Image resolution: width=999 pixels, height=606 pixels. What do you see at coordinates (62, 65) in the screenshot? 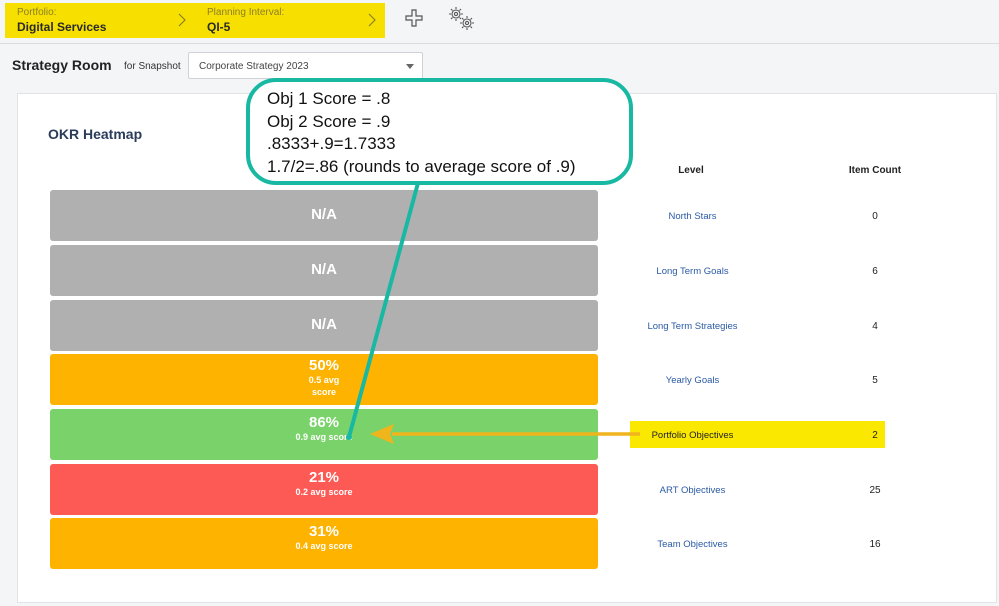
I see `page-title: Strategy Room` at bounding box center [62, 65].